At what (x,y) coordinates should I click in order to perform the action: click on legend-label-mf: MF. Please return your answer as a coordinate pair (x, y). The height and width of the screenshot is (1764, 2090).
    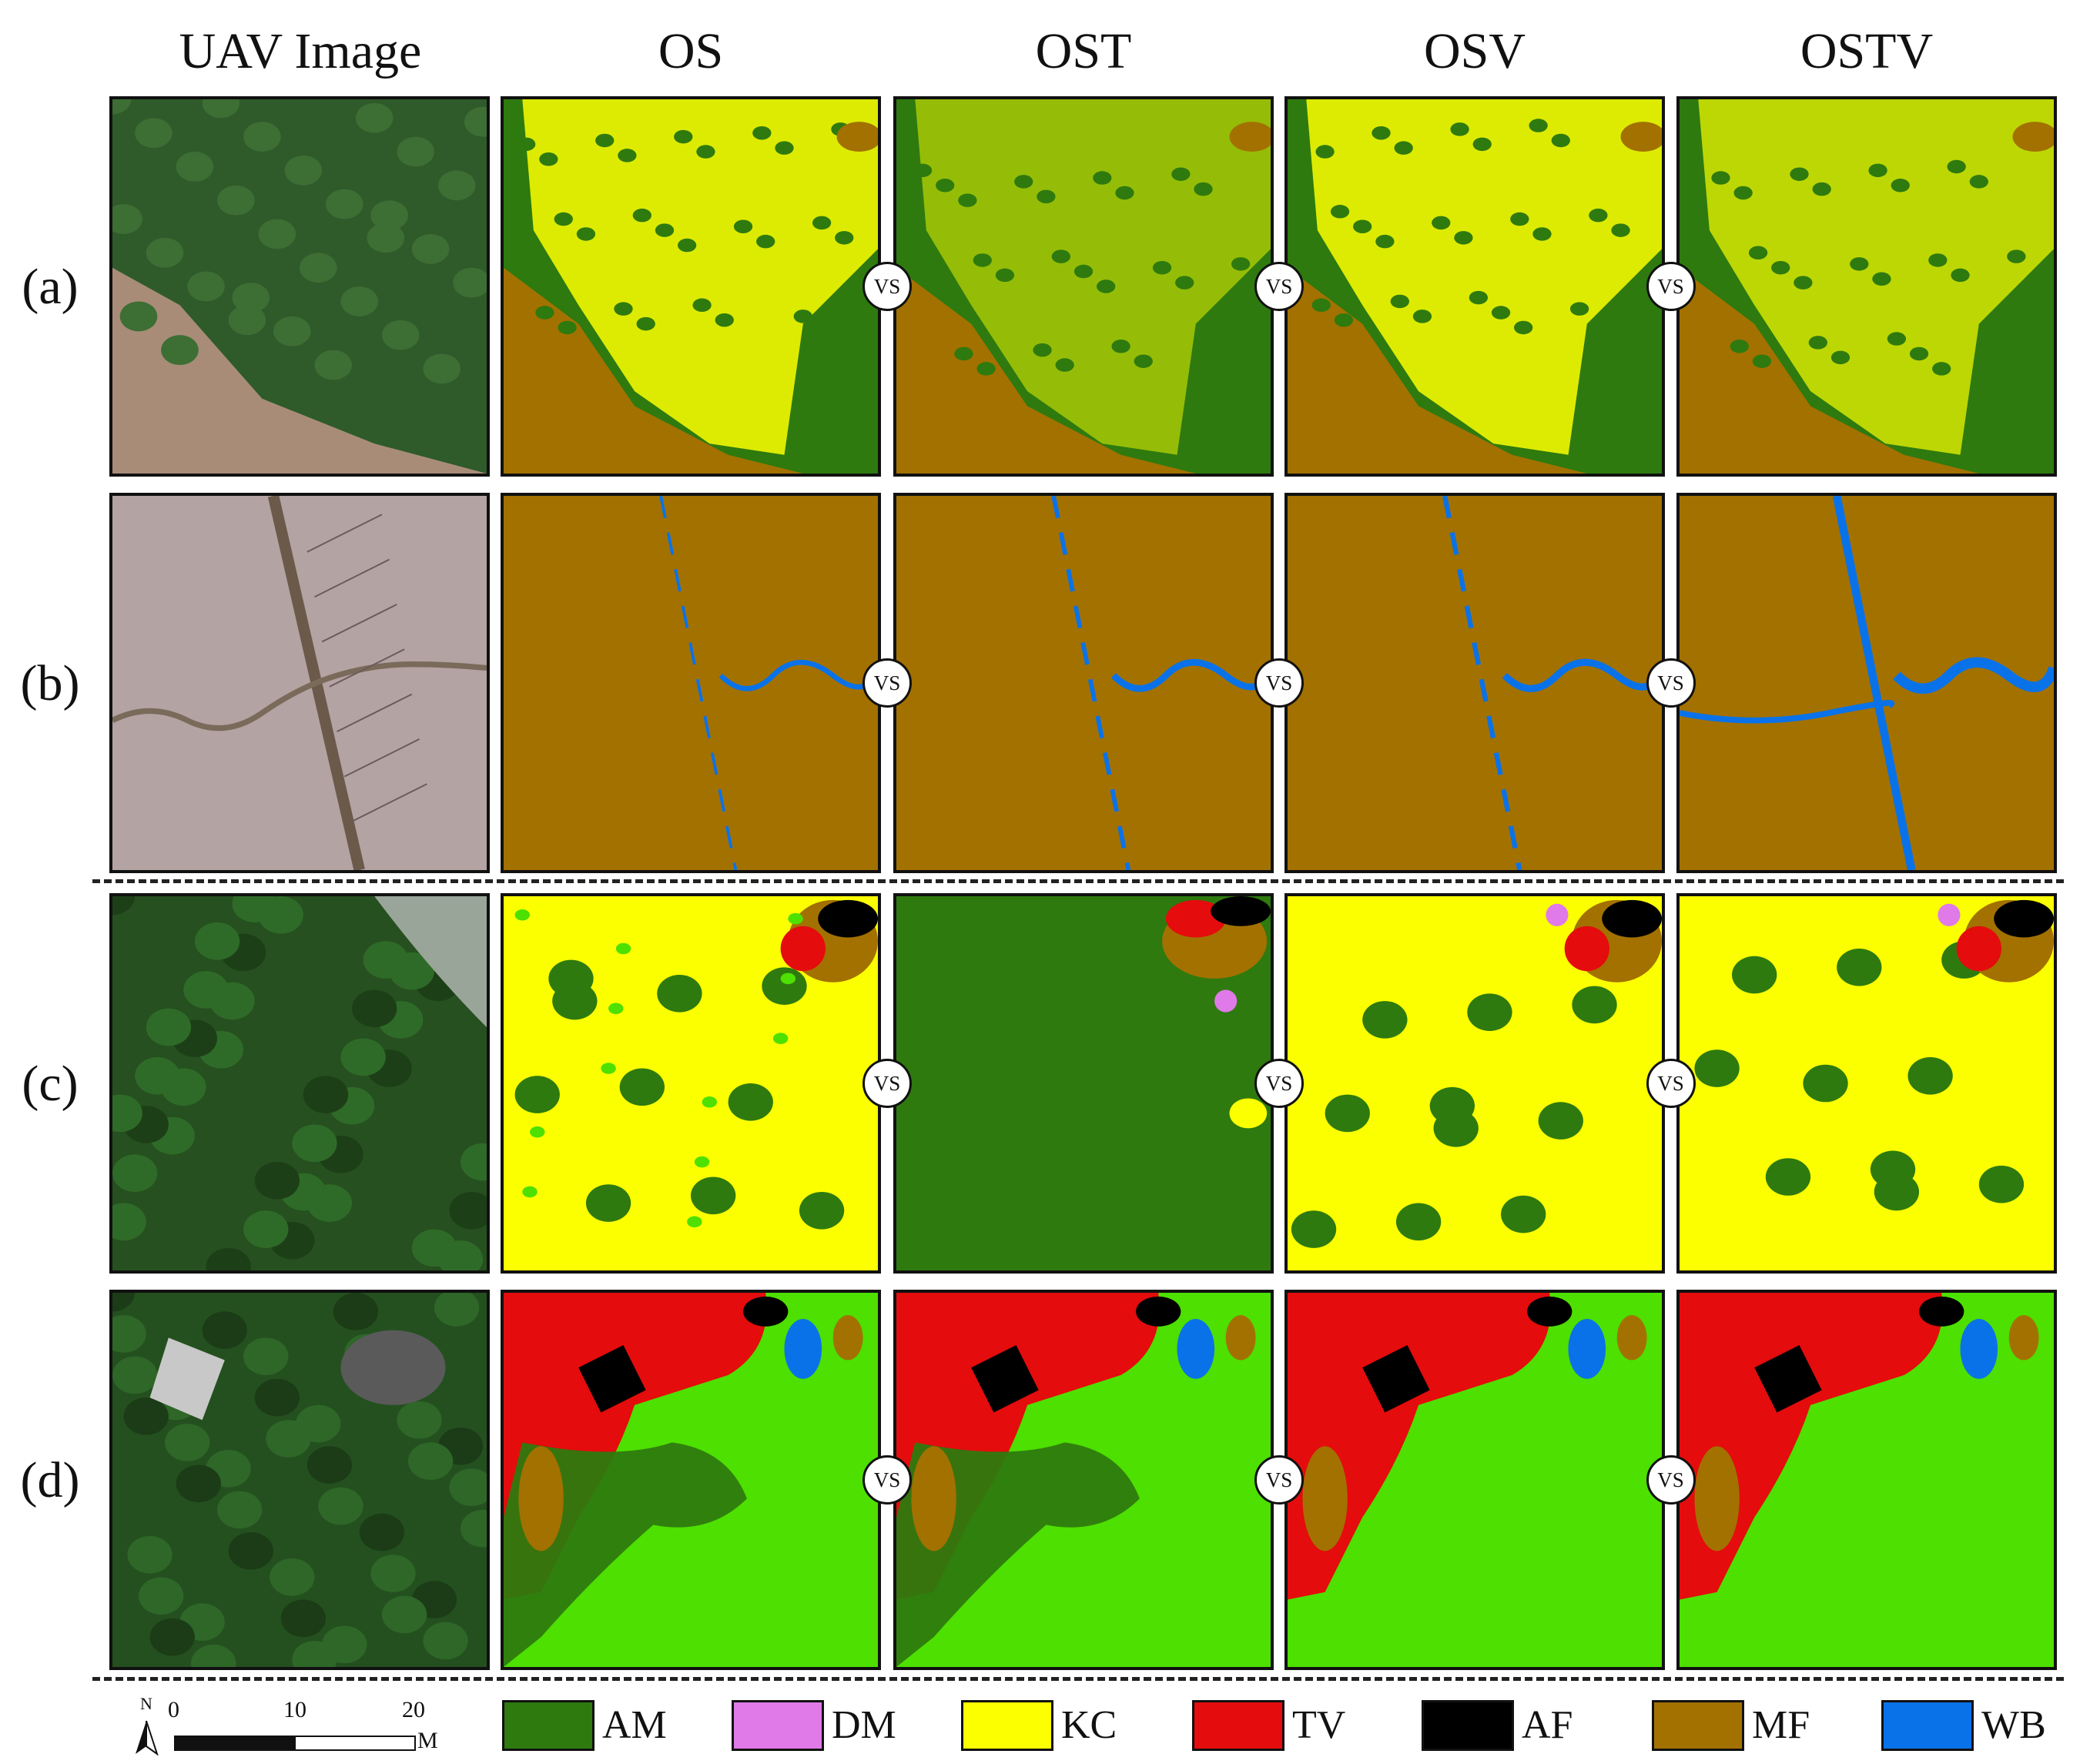
    Looking at the image, I should click on (1781, 1725).